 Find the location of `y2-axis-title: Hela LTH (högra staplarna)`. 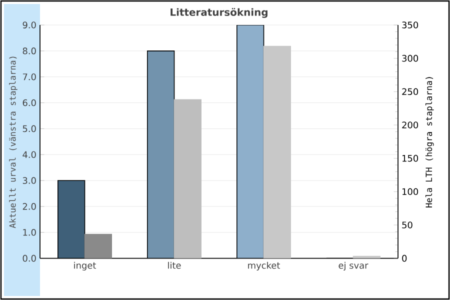

y2-axis-title: Hela LTH (högra staplarna) is located at coordinates (429, 142).